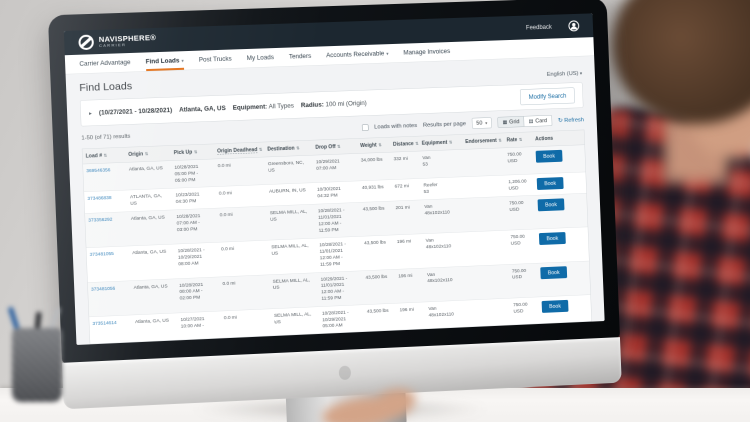  I want to click on language-selector: English (US)▾, so click(564, 74).